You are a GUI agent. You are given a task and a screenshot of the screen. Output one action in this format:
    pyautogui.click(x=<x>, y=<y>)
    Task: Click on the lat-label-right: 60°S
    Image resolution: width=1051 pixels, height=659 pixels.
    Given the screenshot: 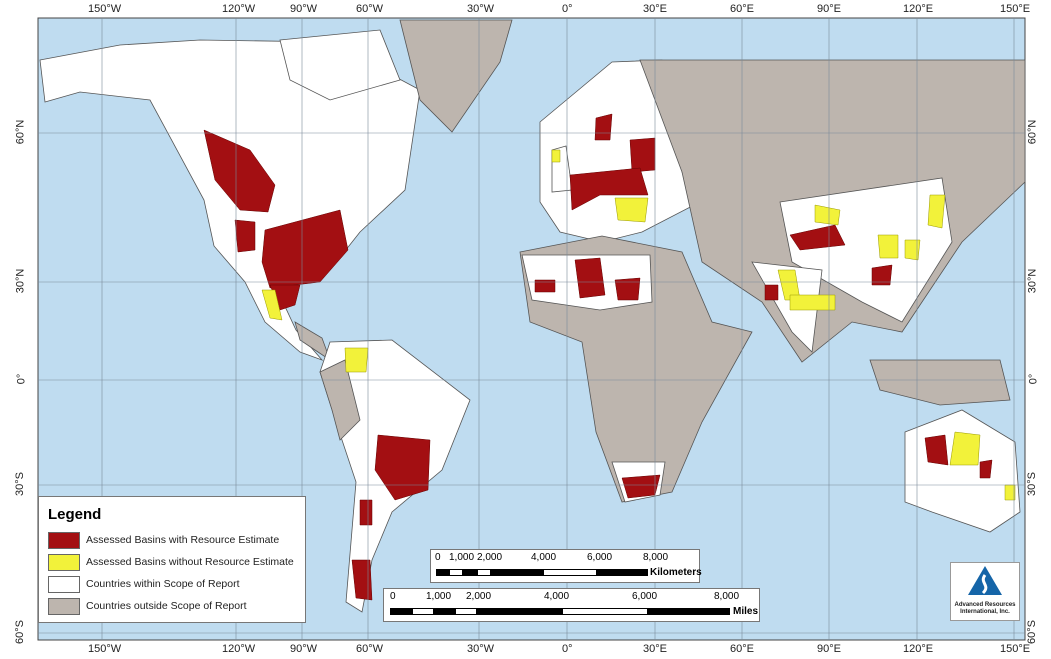 What is the action you would take?
    pyautogui.click(x=1031, y=632)
    